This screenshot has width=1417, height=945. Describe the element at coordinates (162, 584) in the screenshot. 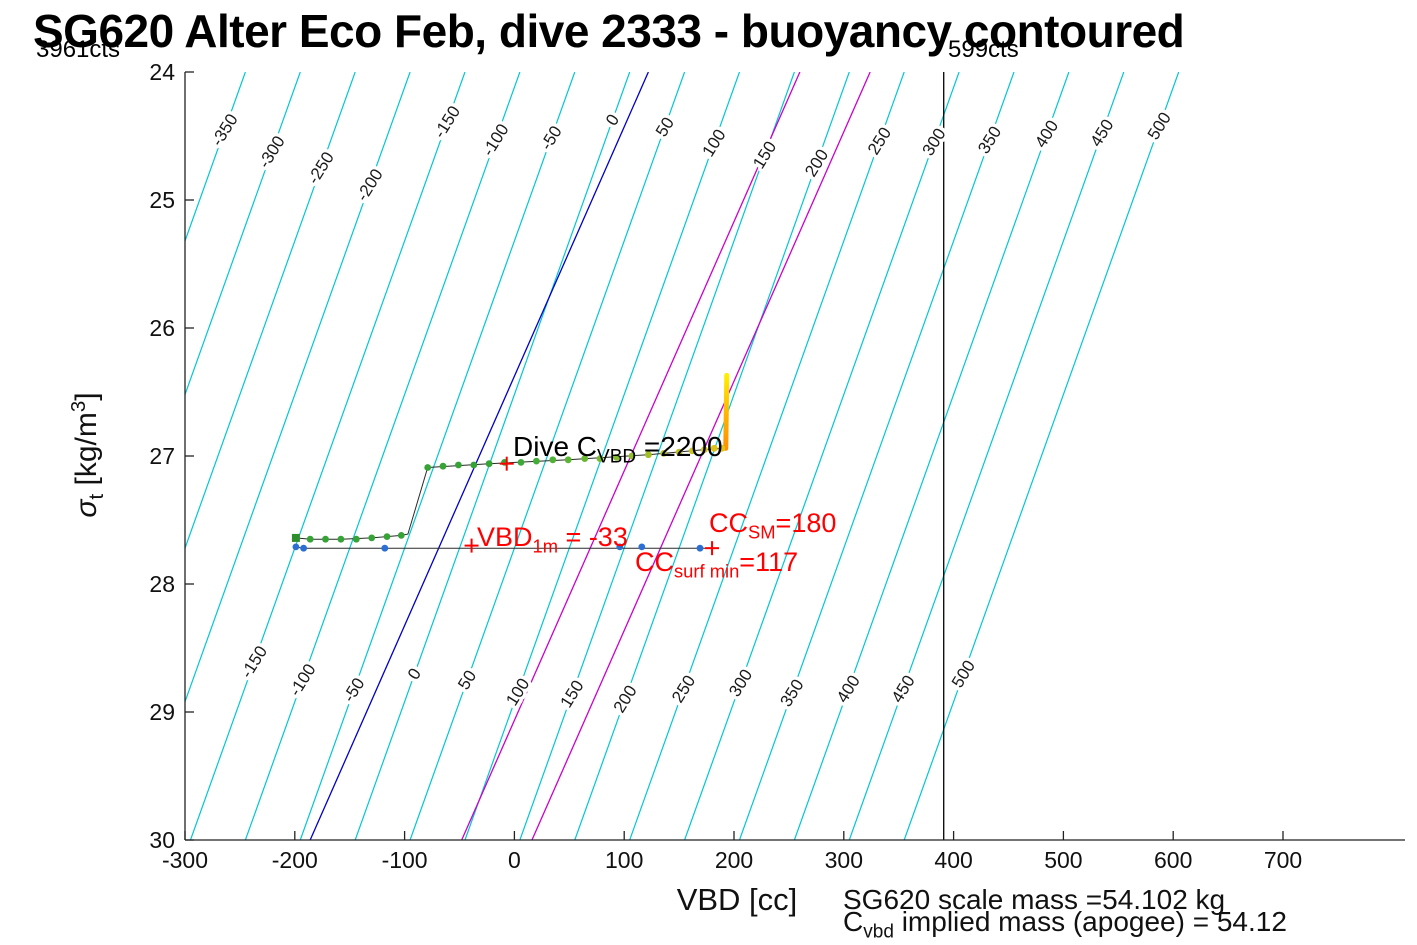

I see `y-tick-label: 28` at that location.